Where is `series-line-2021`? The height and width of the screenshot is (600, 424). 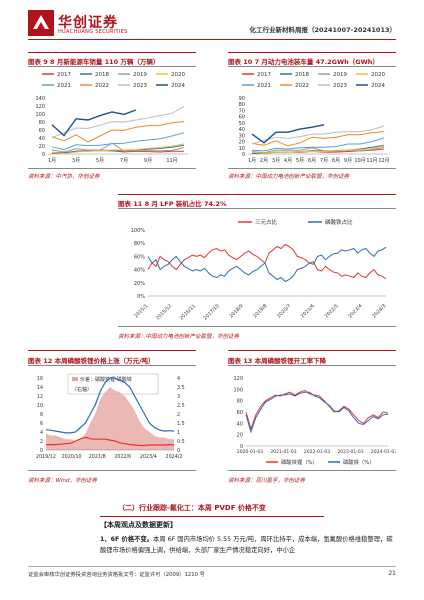 series-line-2021 is located at coordinates (318, 144).